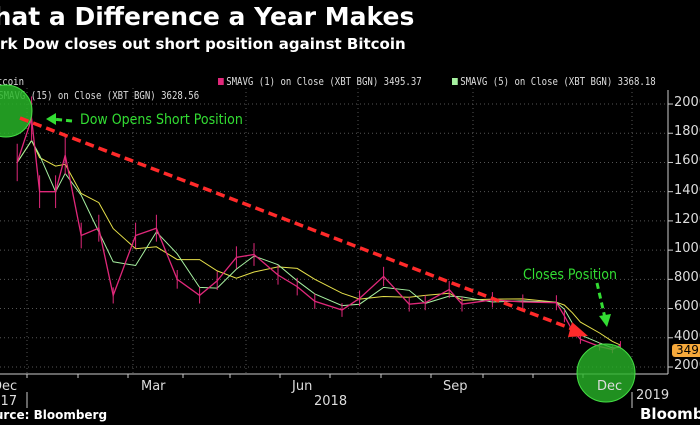 The width and height of the screenshot is (700, 425). Describe the element at coordinates (686, 350) in the screenshot. I see `last-value-tag: 3495` at that location.